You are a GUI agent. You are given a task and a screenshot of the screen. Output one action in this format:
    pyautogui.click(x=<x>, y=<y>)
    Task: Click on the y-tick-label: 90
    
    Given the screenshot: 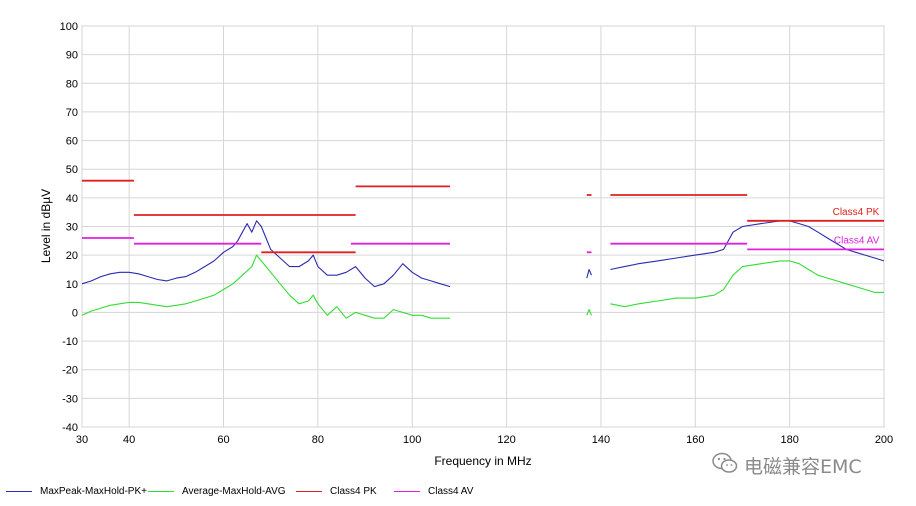 What is the action you would take?
    pyautogui.click(x=72, y=56)
    